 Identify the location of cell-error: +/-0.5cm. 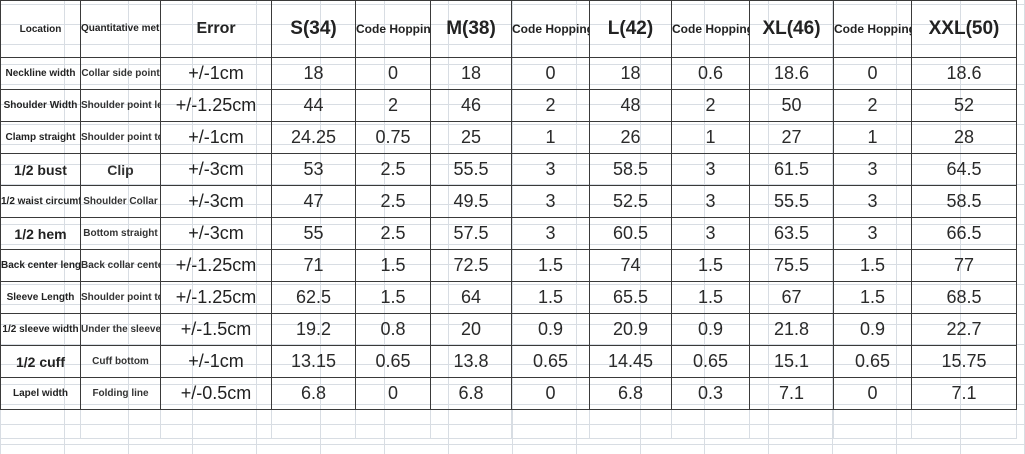
(216, 393).